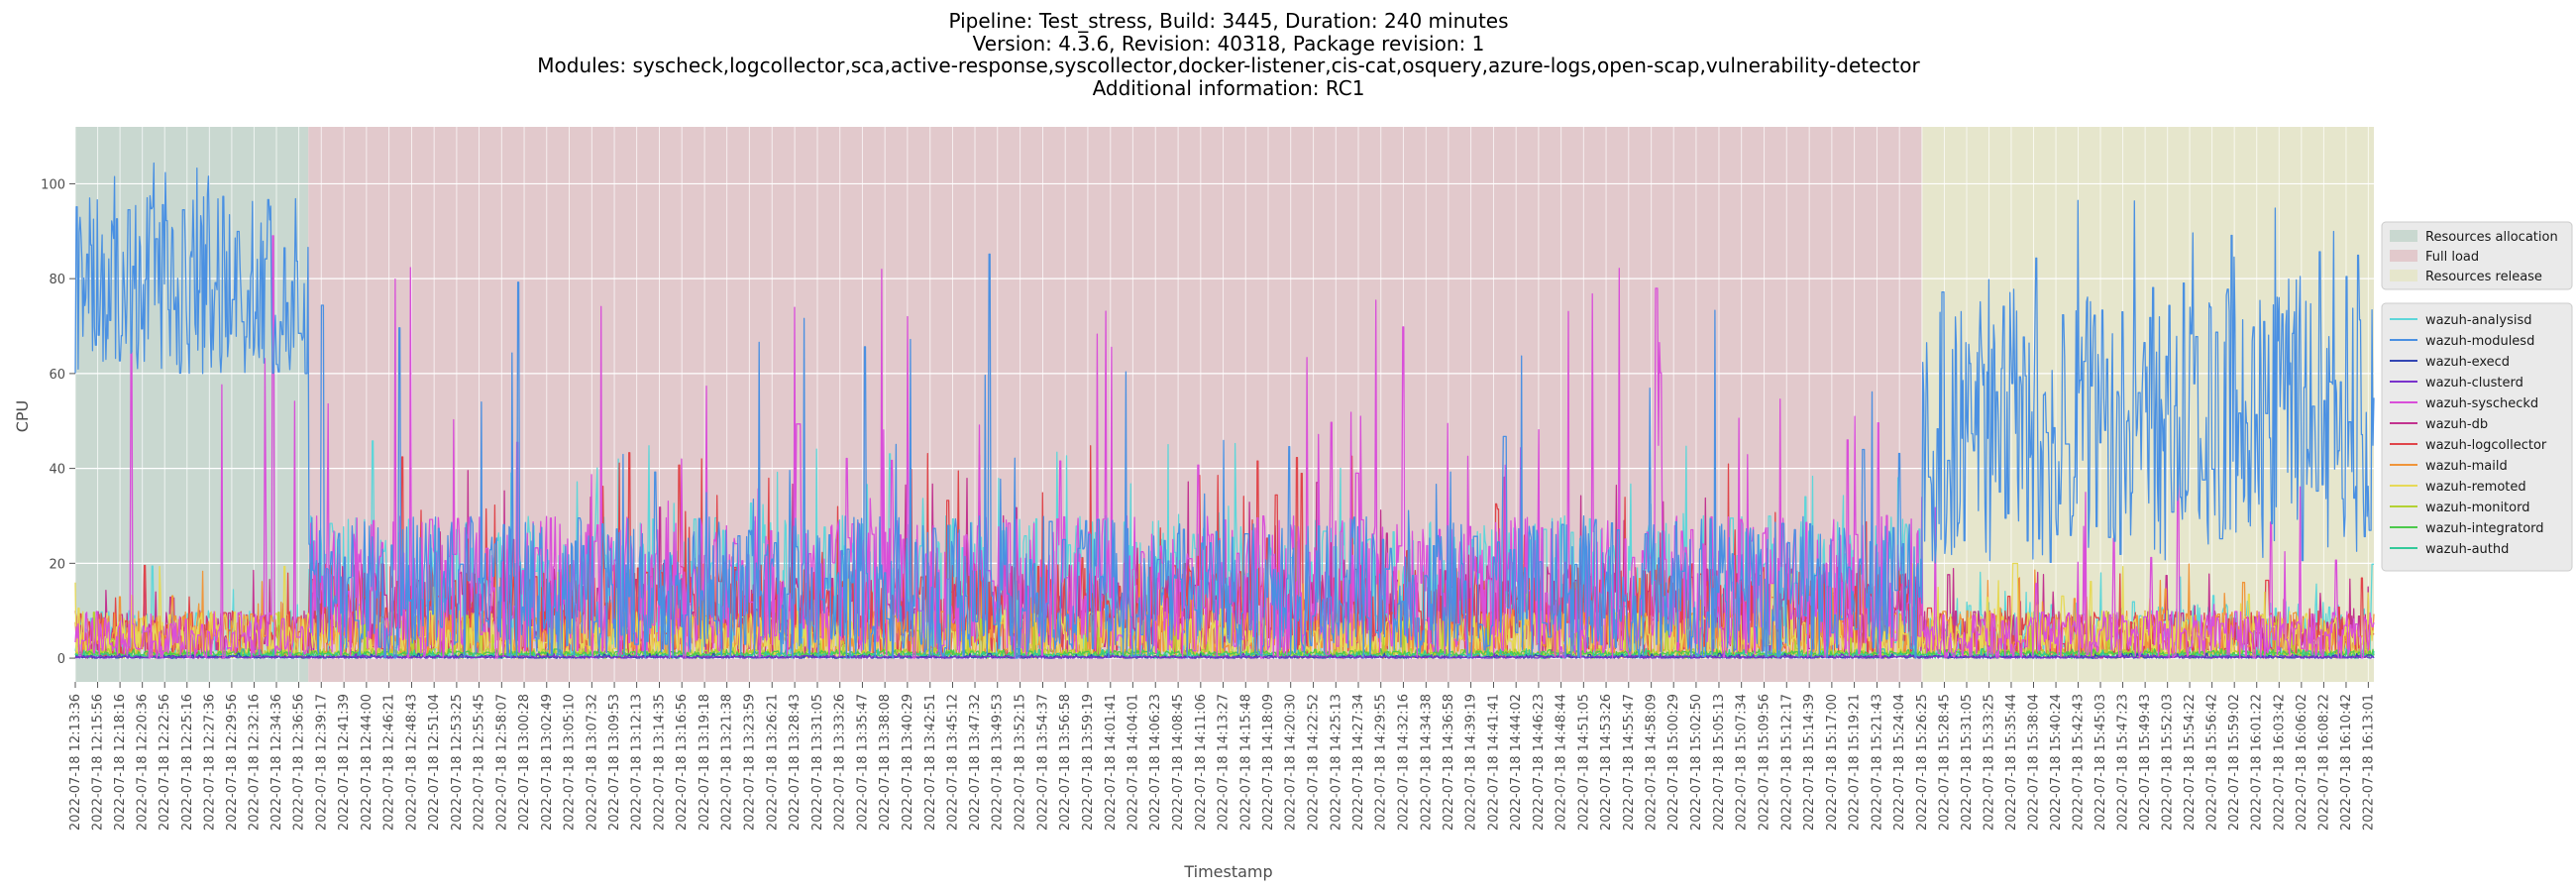 The height and width of the screenshot is (892, 2576). Describe the element at coordinates (1291, 763) in the screenshot. I see `x-tick-label: 2022-07-18 14:20:30` at that location.